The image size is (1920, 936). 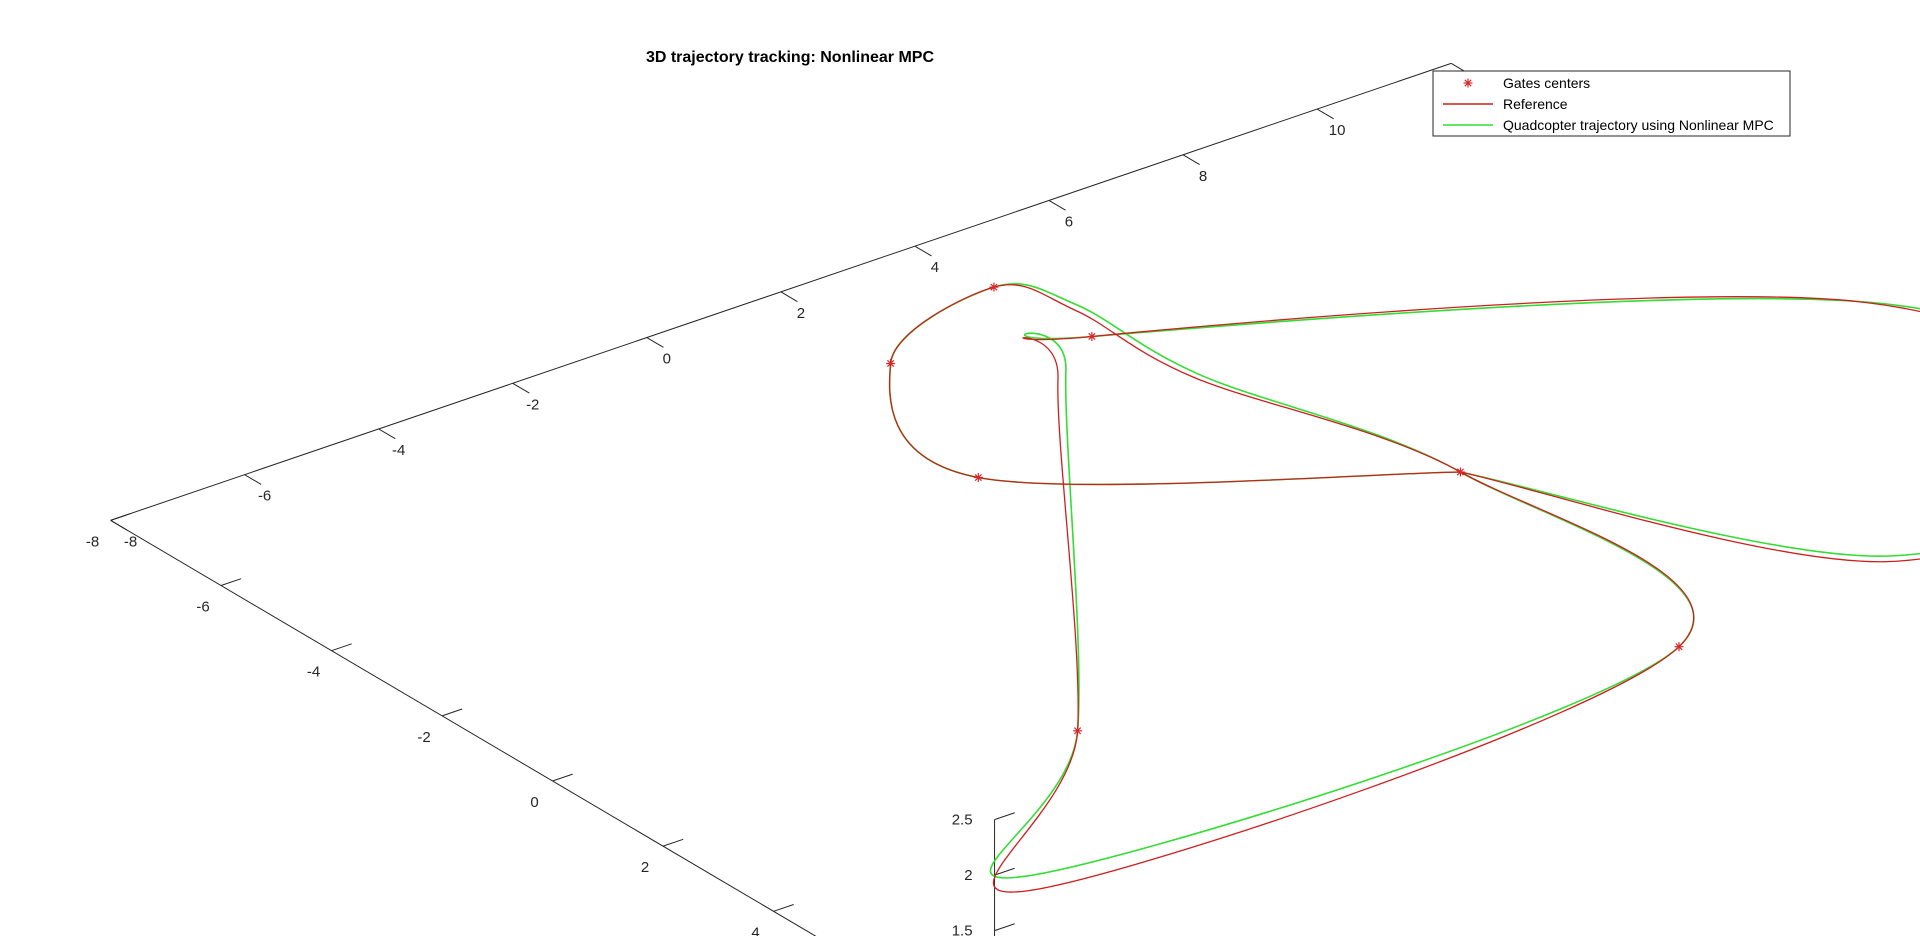 What do you see at coordinates (92, 541) in the screenshot?
I see `y-tick-label: -8` at bounding box center [92, 541].